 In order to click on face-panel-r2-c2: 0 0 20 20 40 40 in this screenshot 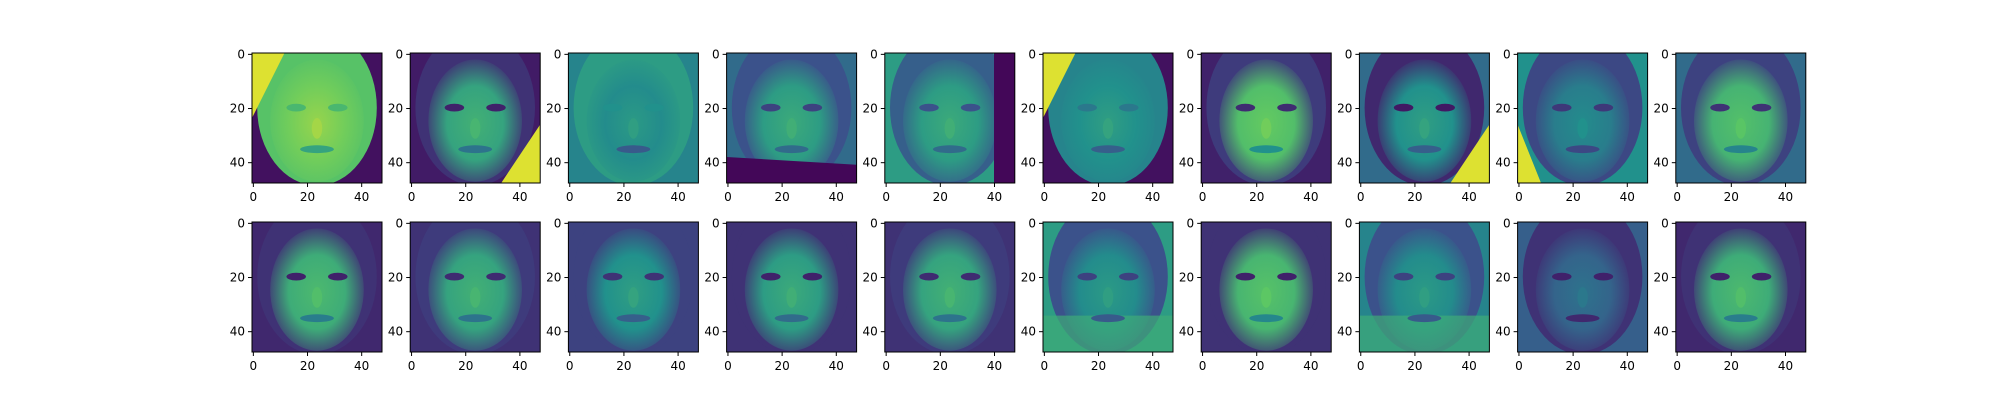, I will do `click(464, 294)`.